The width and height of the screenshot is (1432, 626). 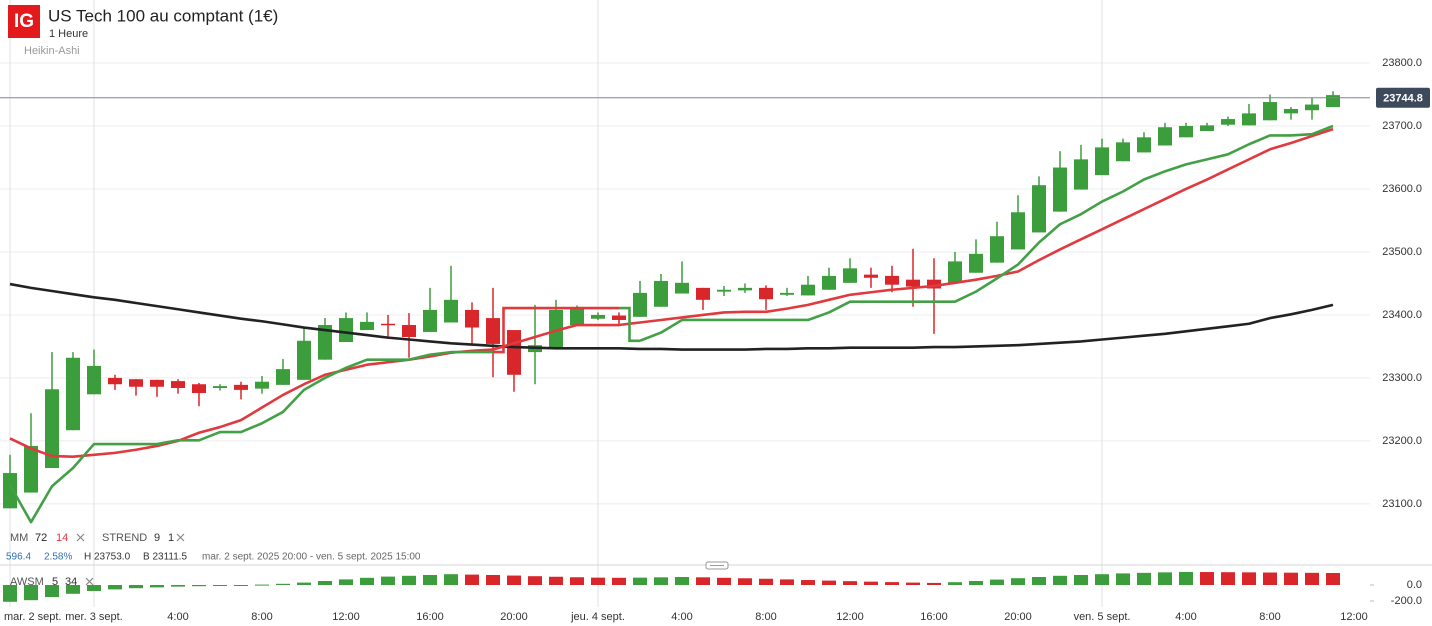 What do you see at coordinates (27, 582) in the screenshot?
I see `oscillator-name: AWSM` at bounding box center [27, 582].